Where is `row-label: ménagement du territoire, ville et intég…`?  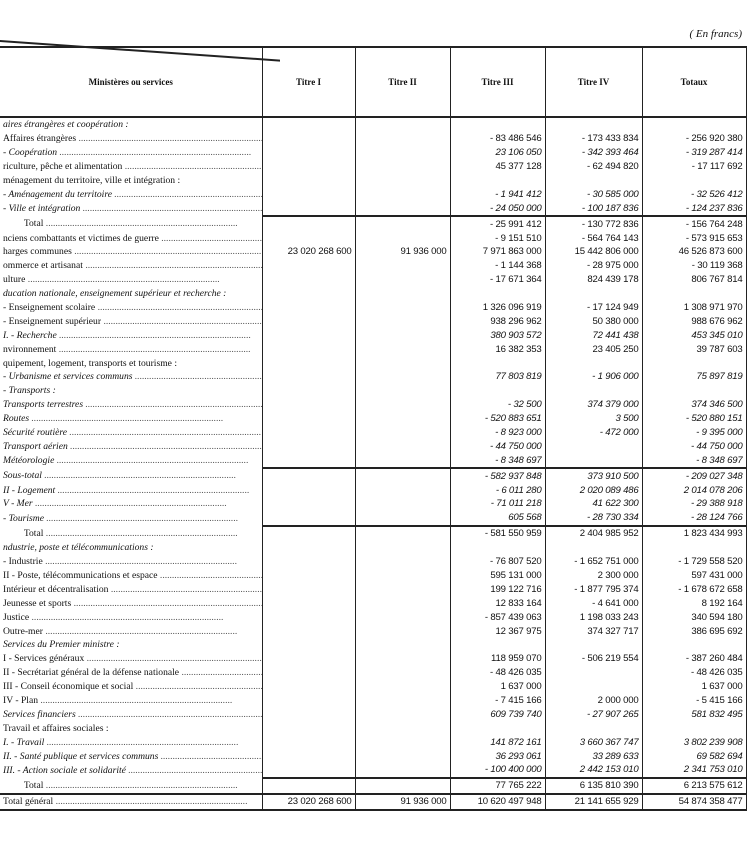 row-label: ménagement du territoire, ville et intég… is located at coordinates (131, 181).